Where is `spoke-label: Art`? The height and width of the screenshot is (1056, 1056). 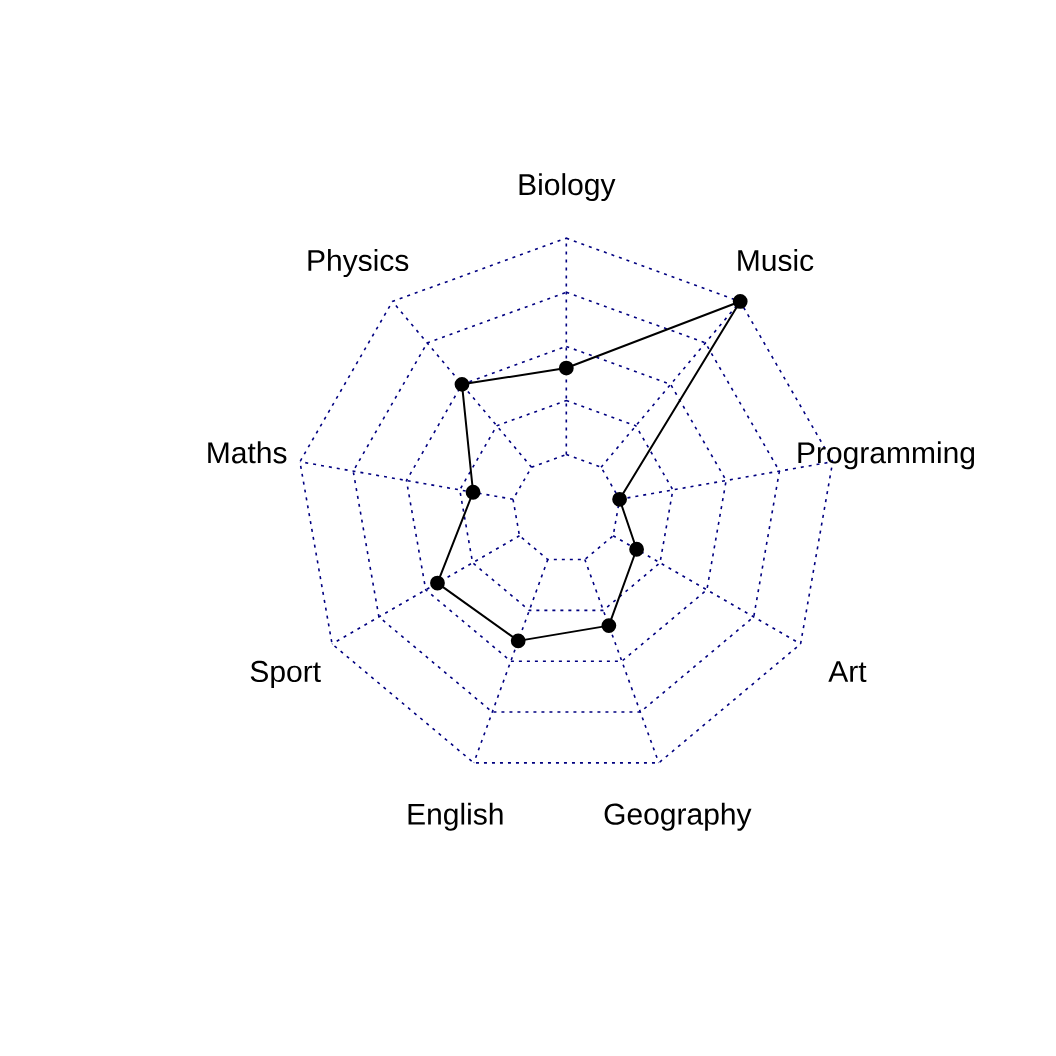 spoke-label: Art is located at coordinates (847, 672).